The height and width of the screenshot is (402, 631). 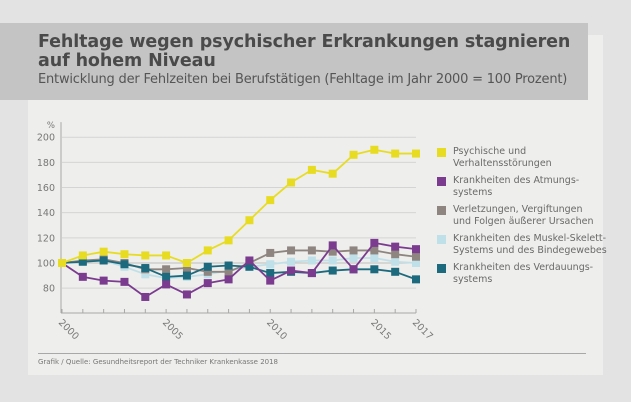 I want to click on x-tick-label: 2015, so click(x=380, y=329).